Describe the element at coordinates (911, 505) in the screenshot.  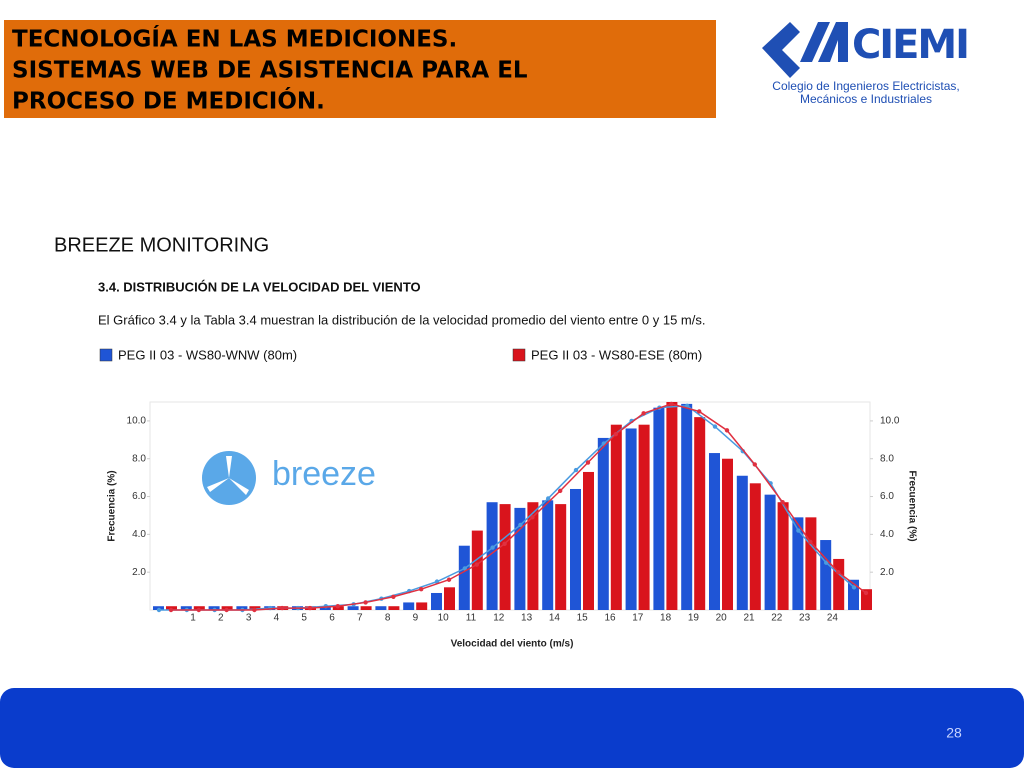
I see `y2-axis-label: Frecuencia (%)` at that location.